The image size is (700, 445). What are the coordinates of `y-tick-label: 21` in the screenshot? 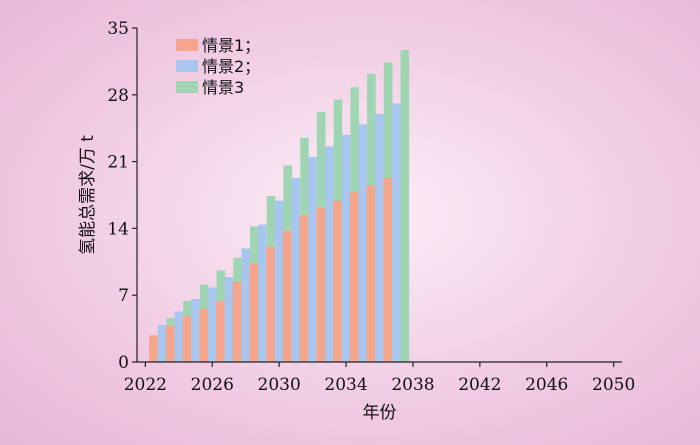 It's located at (118, 163).